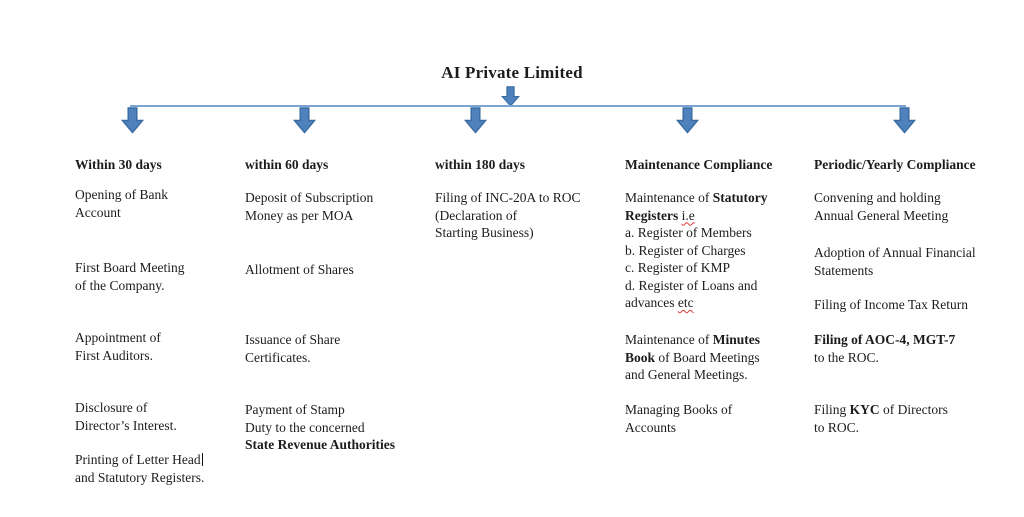 The image size is (1024, 517). I want to click on compliance-item: Allotment of Shares, so click(299, 270).